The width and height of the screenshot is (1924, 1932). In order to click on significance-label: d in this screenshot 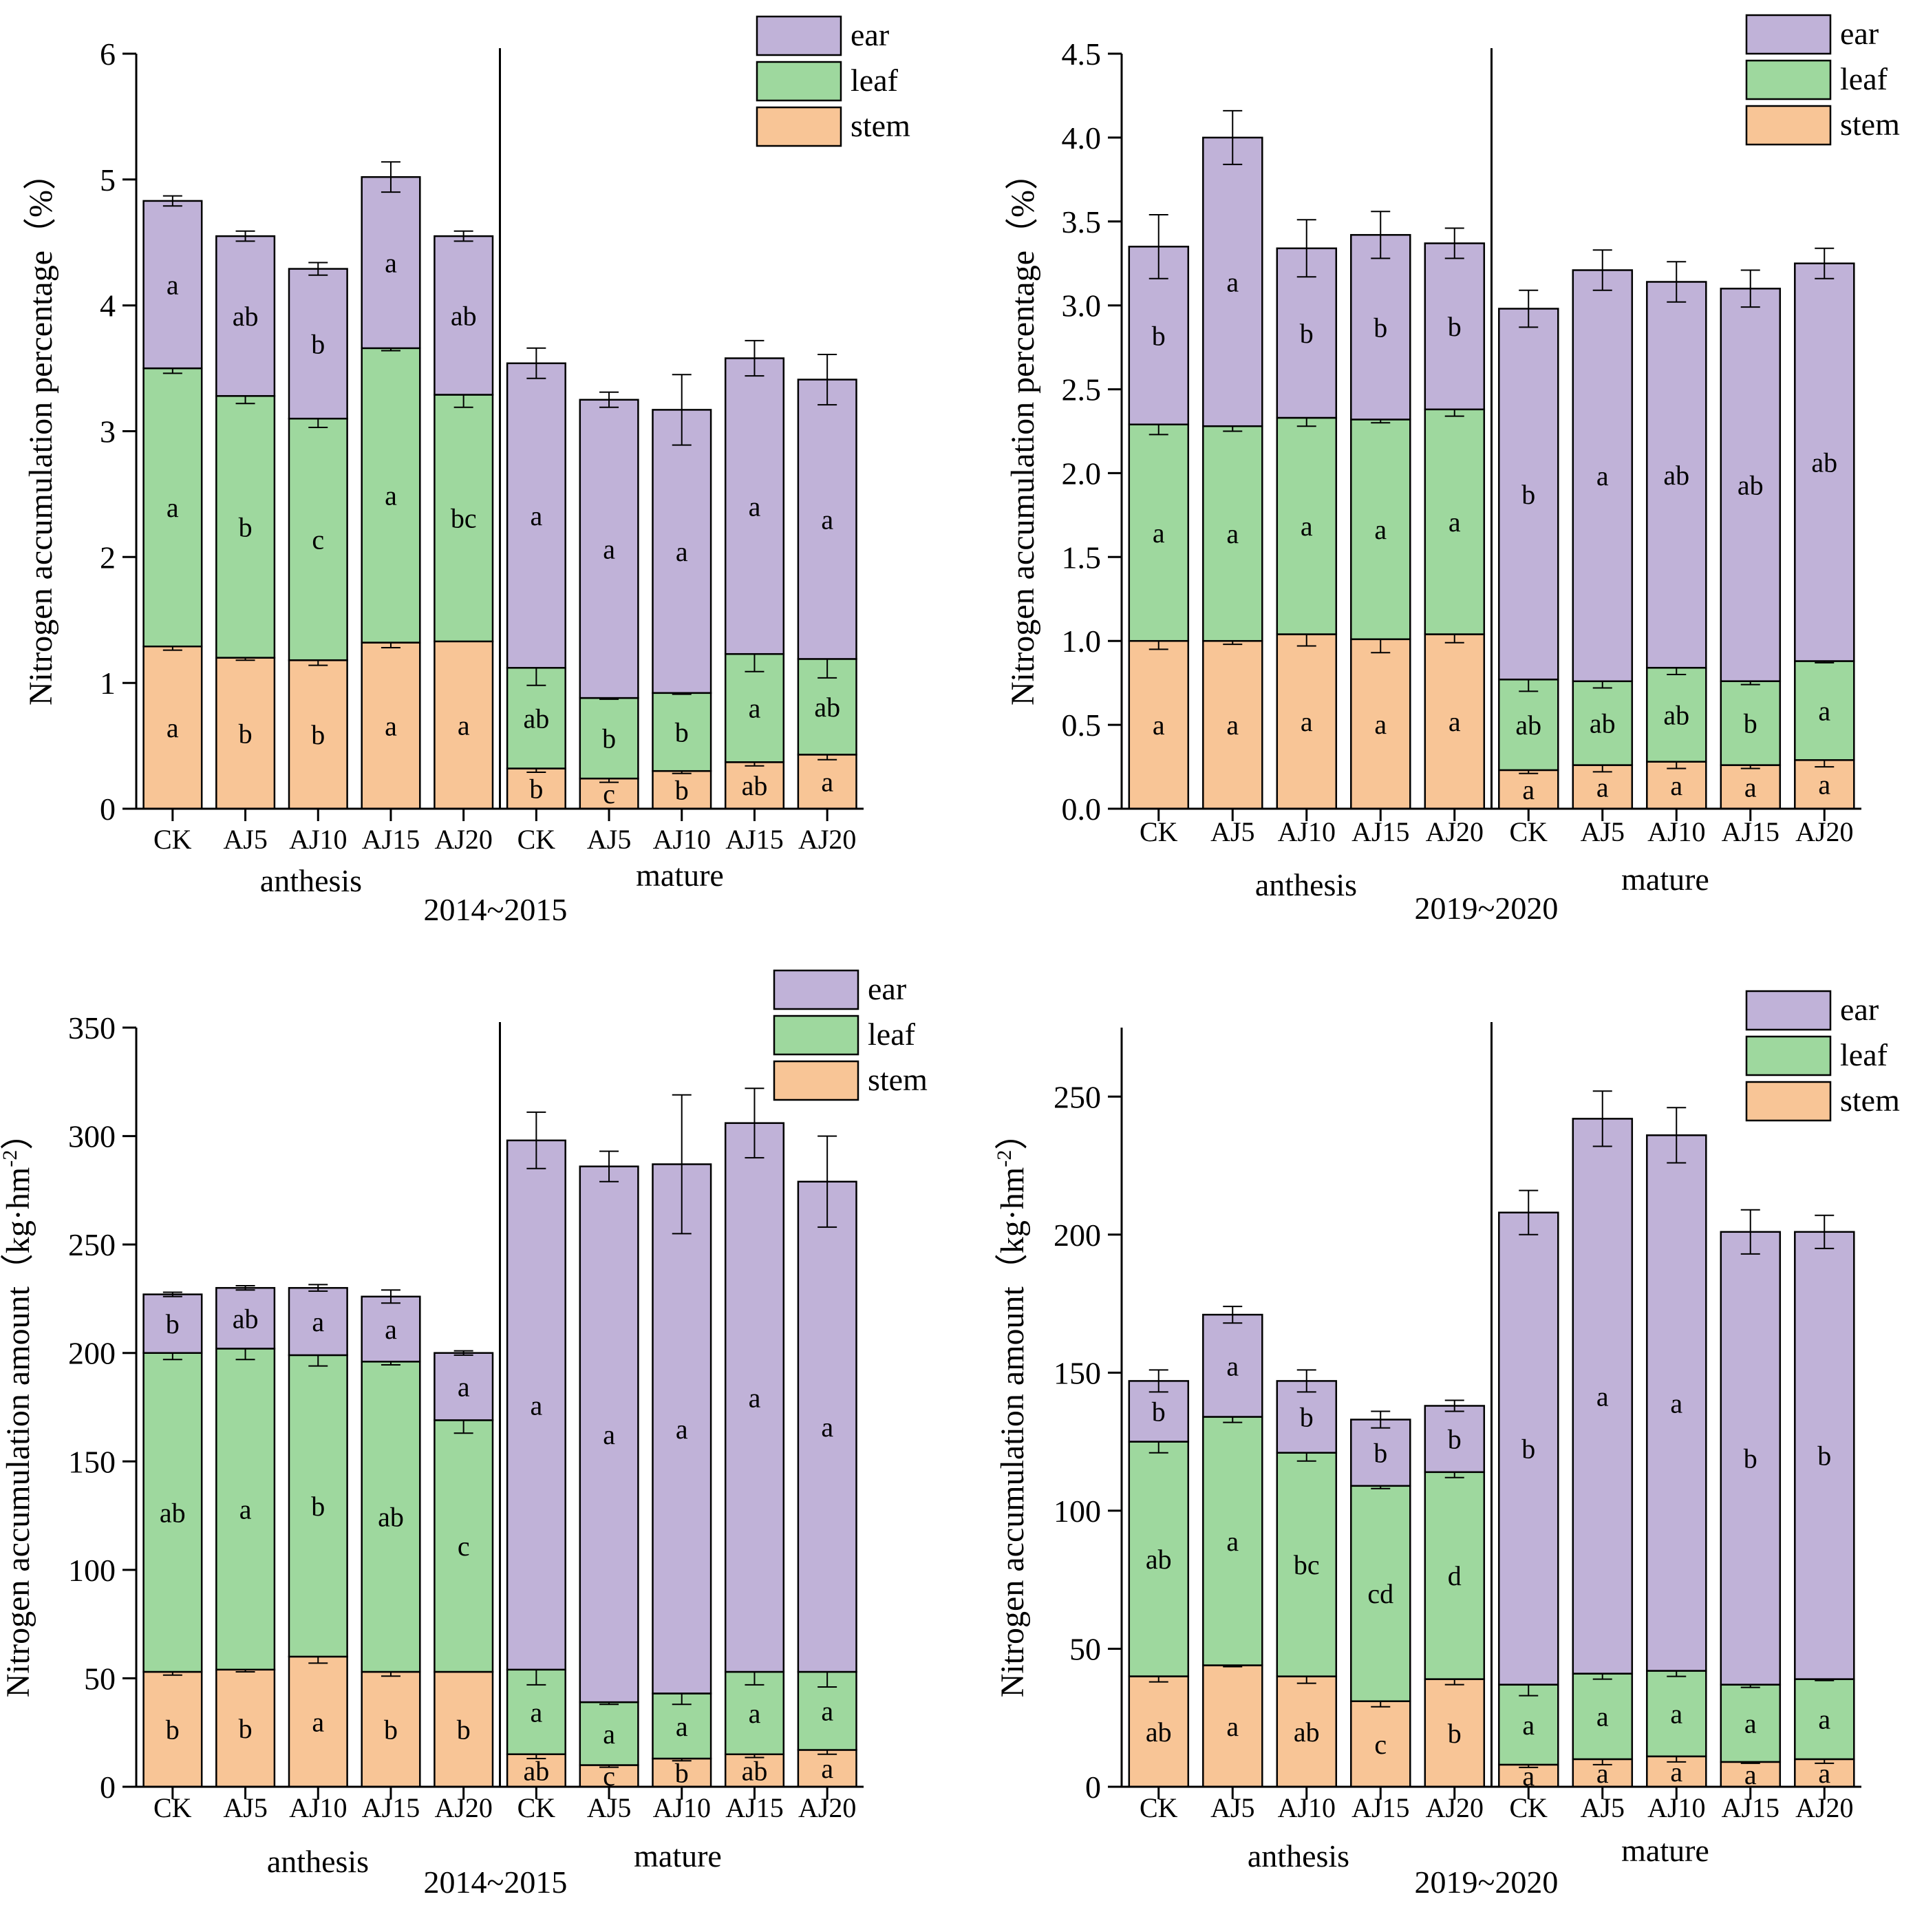, I will do `click(1455, 1575)`.